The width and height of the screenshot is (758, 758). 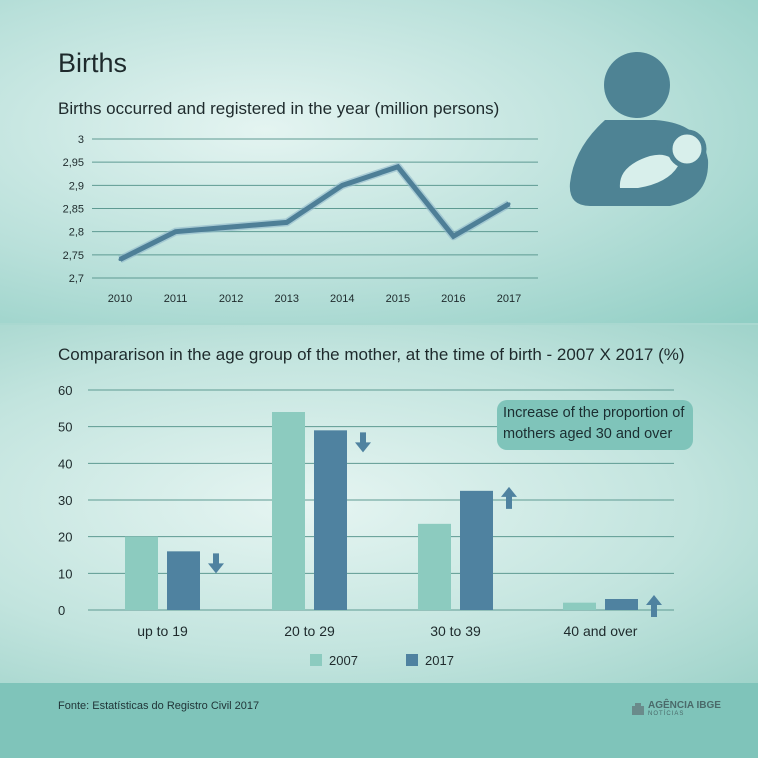 What do you see at coordinates (687, 149) in the screenshot?
I see `baby-head` at bounding box center [687, 149].